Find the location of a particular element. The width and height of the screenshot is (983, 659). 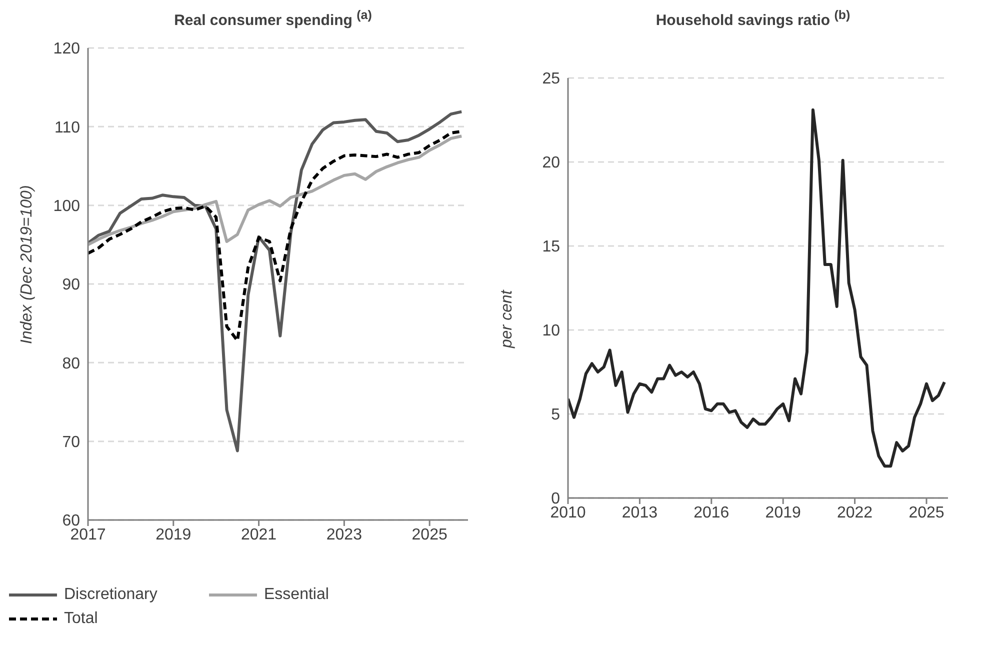

y-tick-label: 100 is located at coordinates (66, 207).